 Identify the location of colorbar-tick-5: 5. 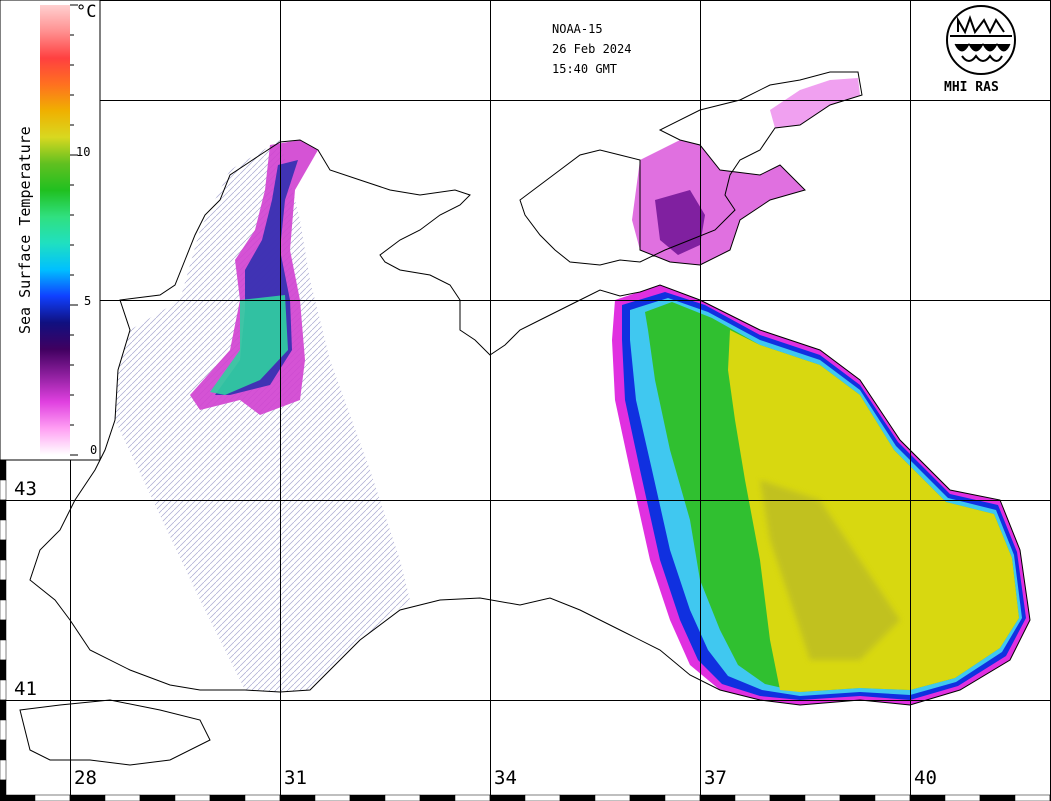
(88, 301).